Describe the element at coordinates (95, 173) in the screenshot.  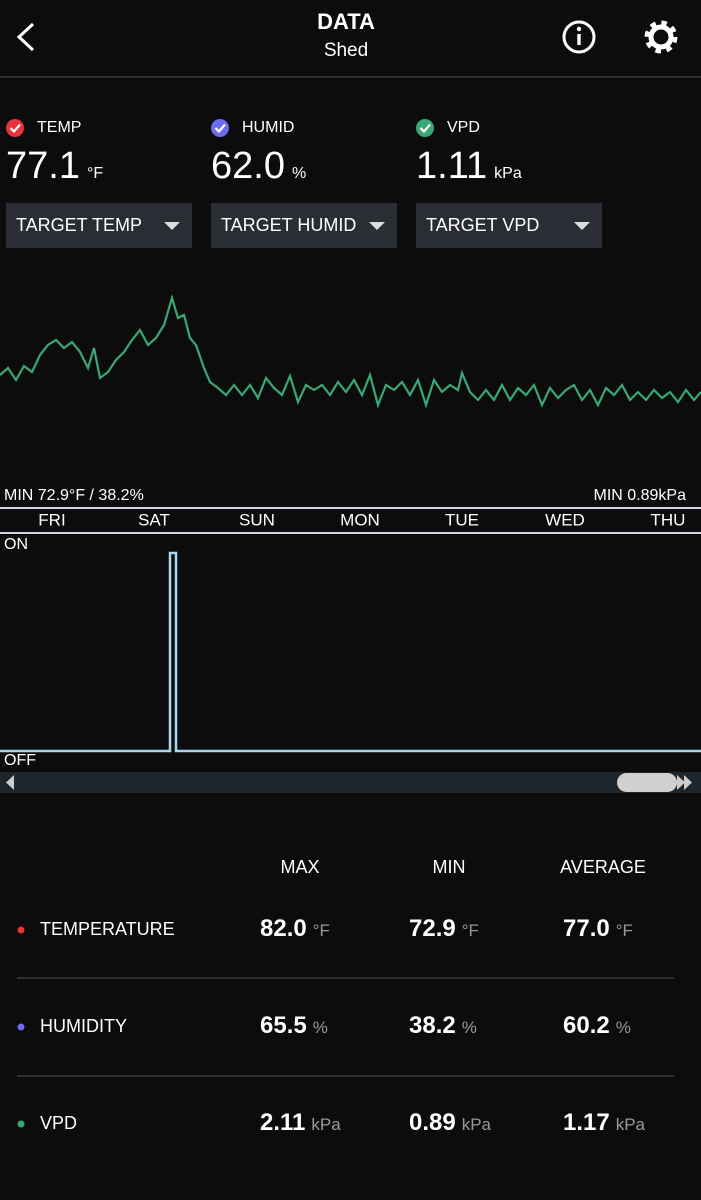
I see `unit: °F` at that location.